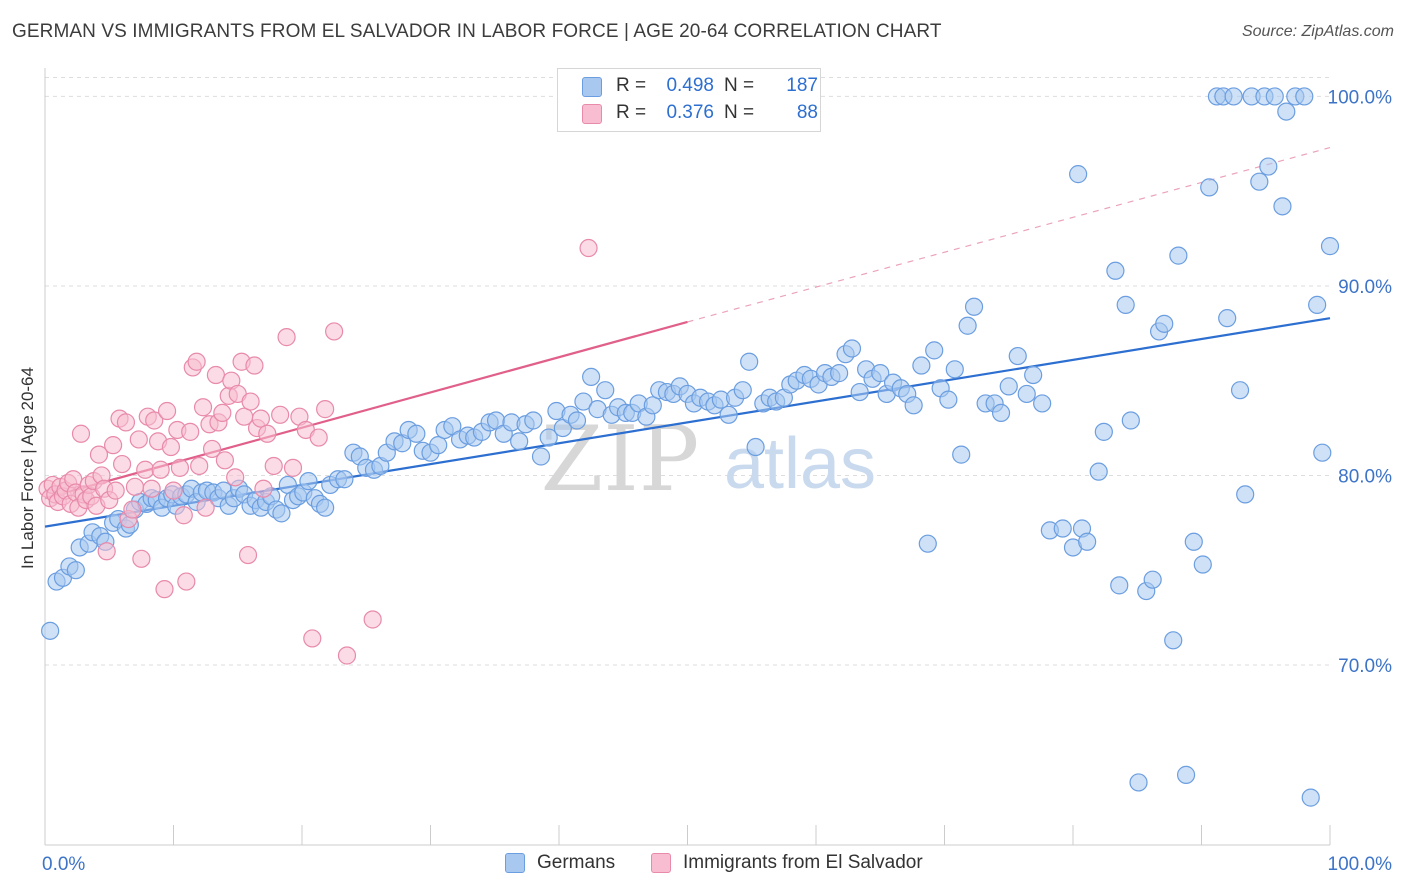 The width and height of the screenshot is (1406, 892). Describe the element at coordinates (690, 85) in the screenshot. I see `legend-r-value: 0.498` at that location.